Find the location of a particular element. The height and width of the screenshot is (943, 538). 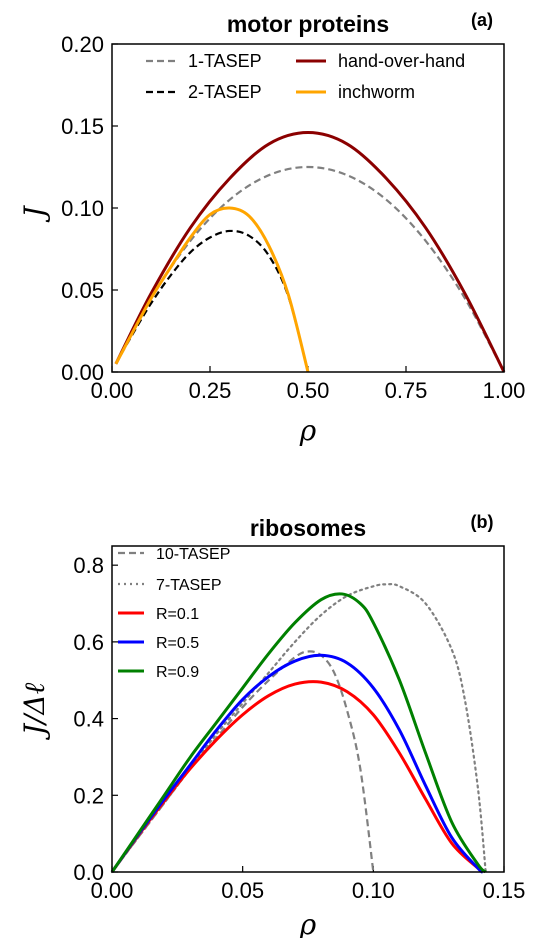

panel-a-x-tick-label: 0.25 is located at coordinates (210, 390).